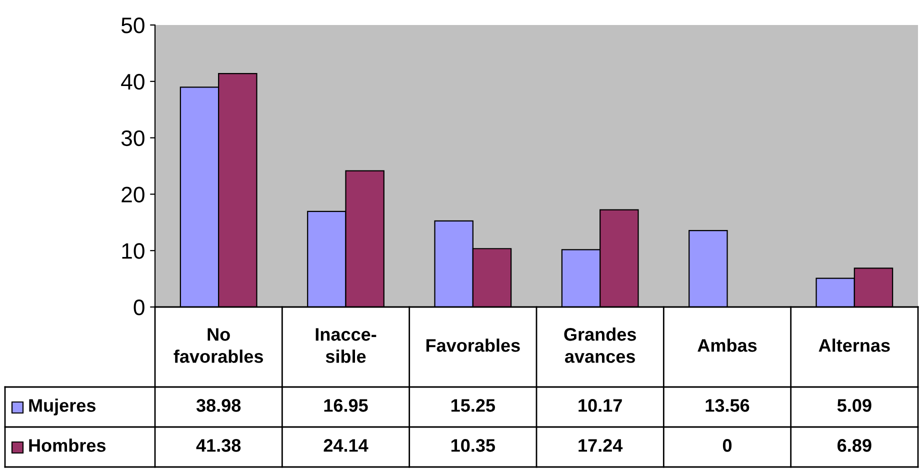 The width and height of the screenshot is (921, 469). I want to click on data-label: 38.98, so click(218, 405).